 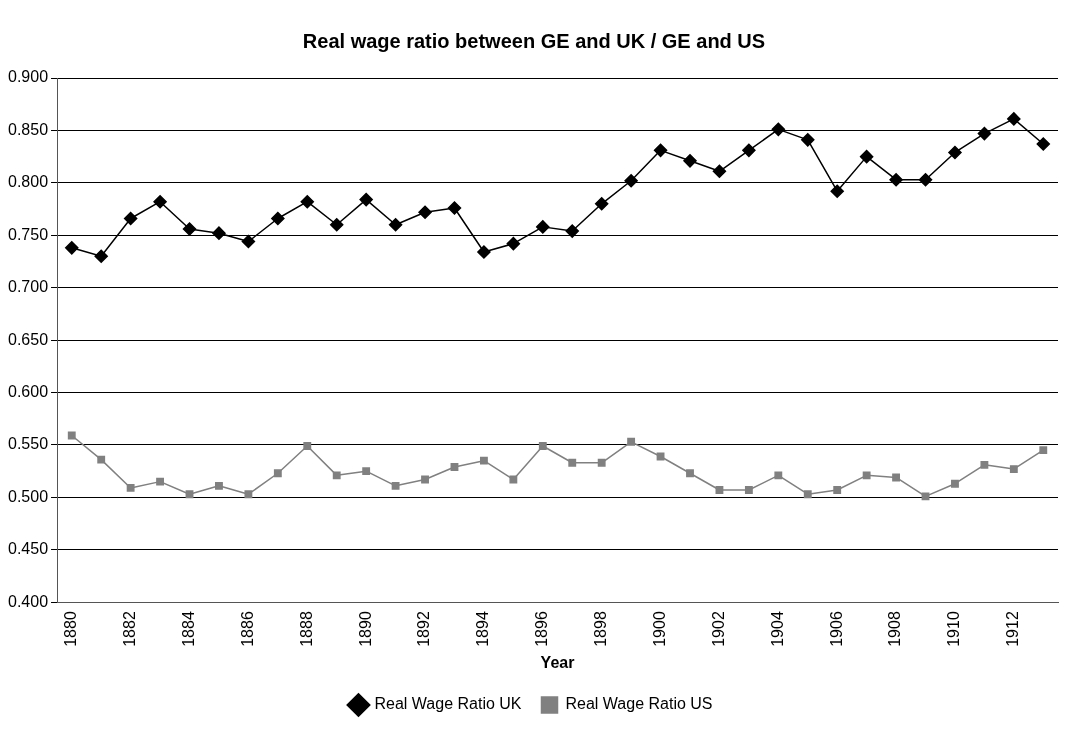 What do you see at coordinates (954, 629) in the screenshot?
I see `x-tick-label: 1910` at bounding box center [954, 629].